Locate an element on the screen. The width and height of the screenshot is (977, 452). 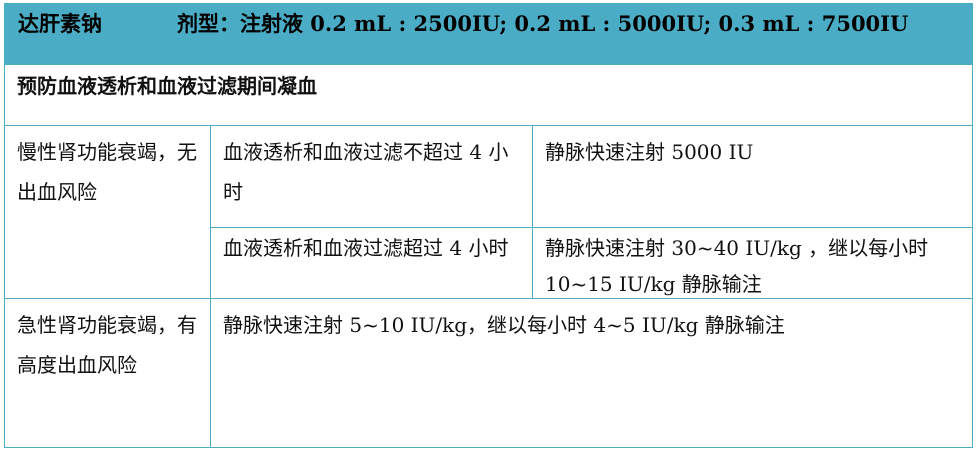
situation-long: 血液透析和血液过滤超过 4 小时 is located at coordinates (371, 263).